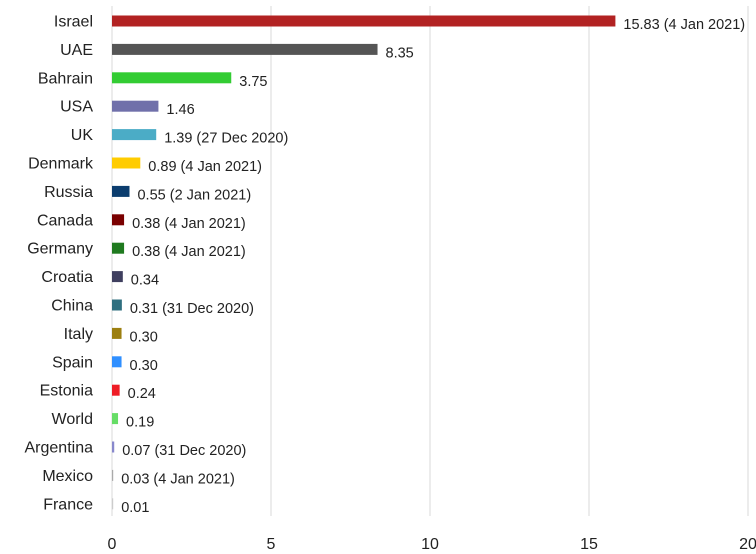 The width and height of the screenshot is (756, 554). What do you see at coordinates (73, 419) in the screenshot?
I see `category-label: World` at bounding box center [73, 419].